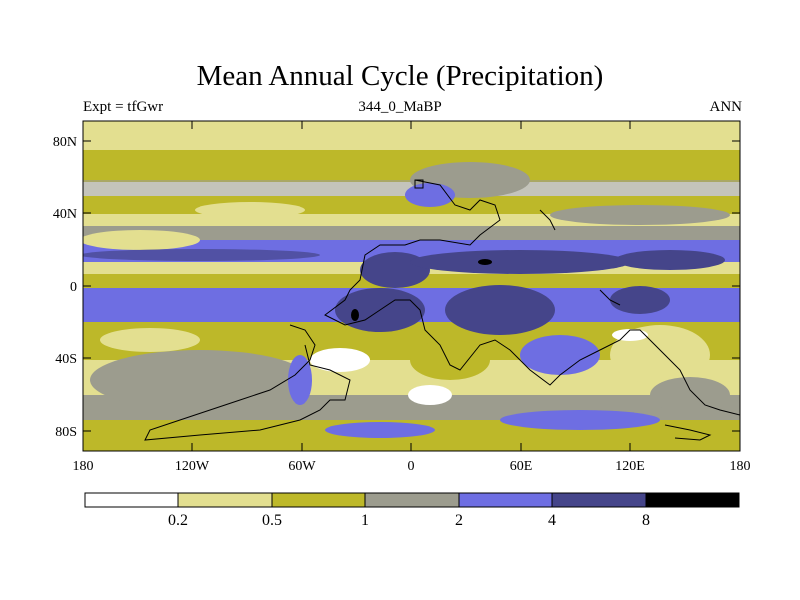  What do you see at coordinates (123, 107) in the screenshot?
I see `experiment-label: Expt = tfGwr` at bounding box center [123, 107].